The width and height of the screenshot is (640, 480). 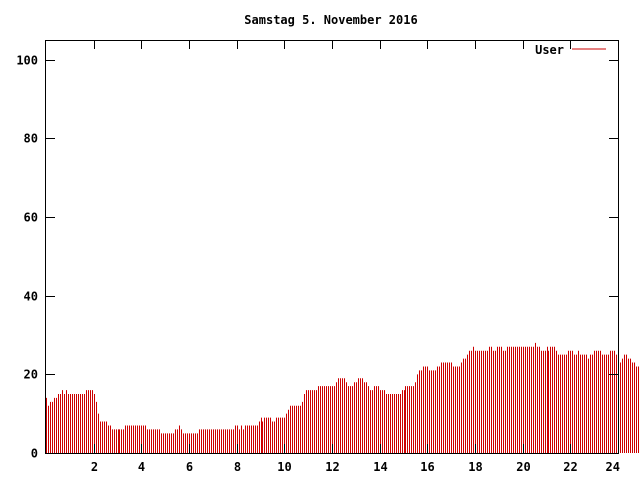 What do you see at coordinates (31, 375) in the screenshot?
I see `y-tick-label: 20` at bounding box center [31, 375].